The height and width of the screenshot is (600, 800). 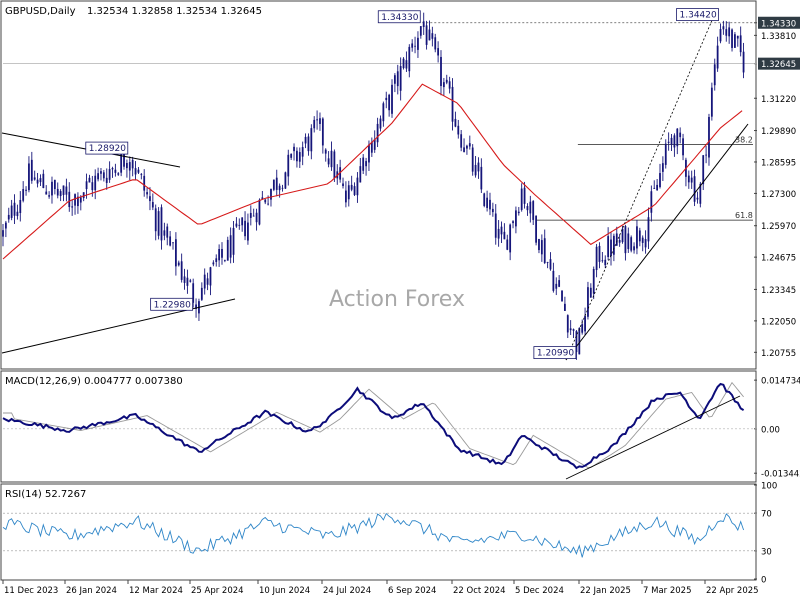 What do you see at coordinates (94, 381) in the screenshot?
I see `macd-label: MACD(12,26,9) 0.004777 0.007380` at bounding box center [94, 381].